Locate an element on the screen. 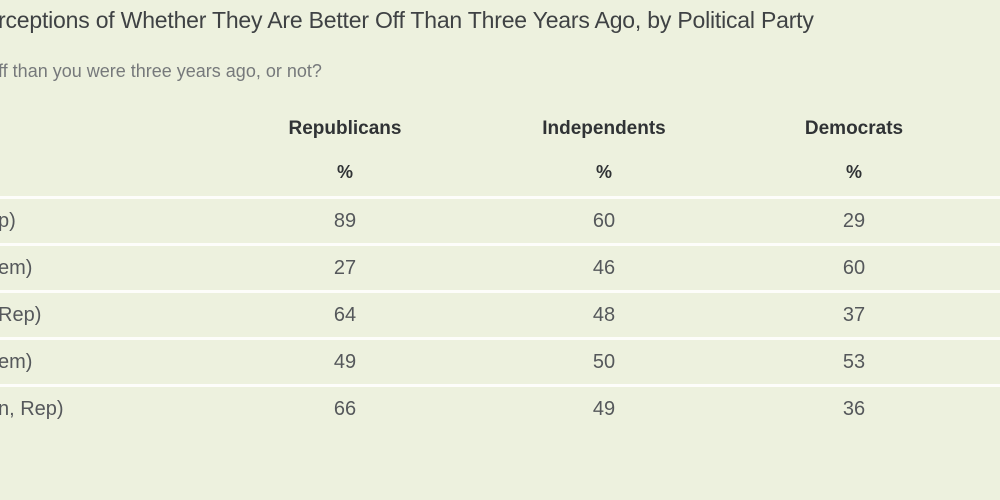  data-value: 53 is located at coordinates (854, 361).